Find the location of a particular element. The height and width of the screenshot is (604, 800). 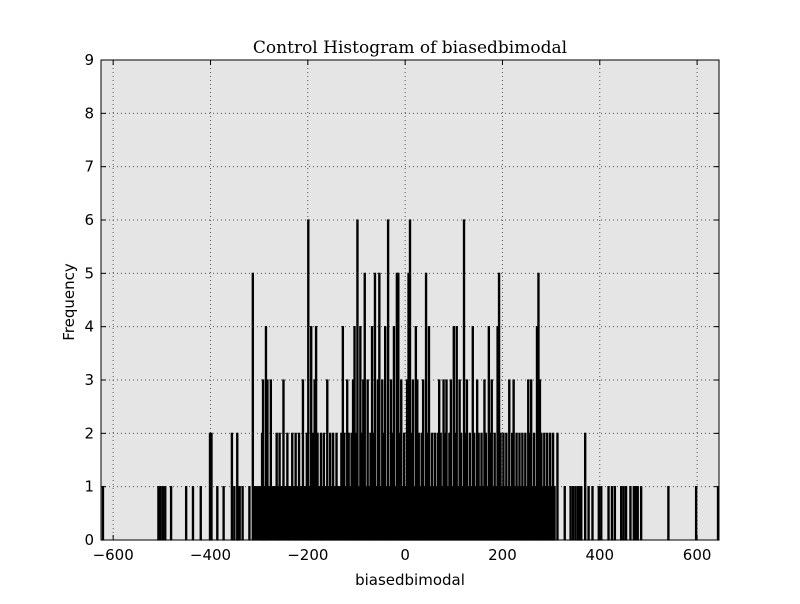

y-tick-label: 3 is located at coordinates (89, 380).